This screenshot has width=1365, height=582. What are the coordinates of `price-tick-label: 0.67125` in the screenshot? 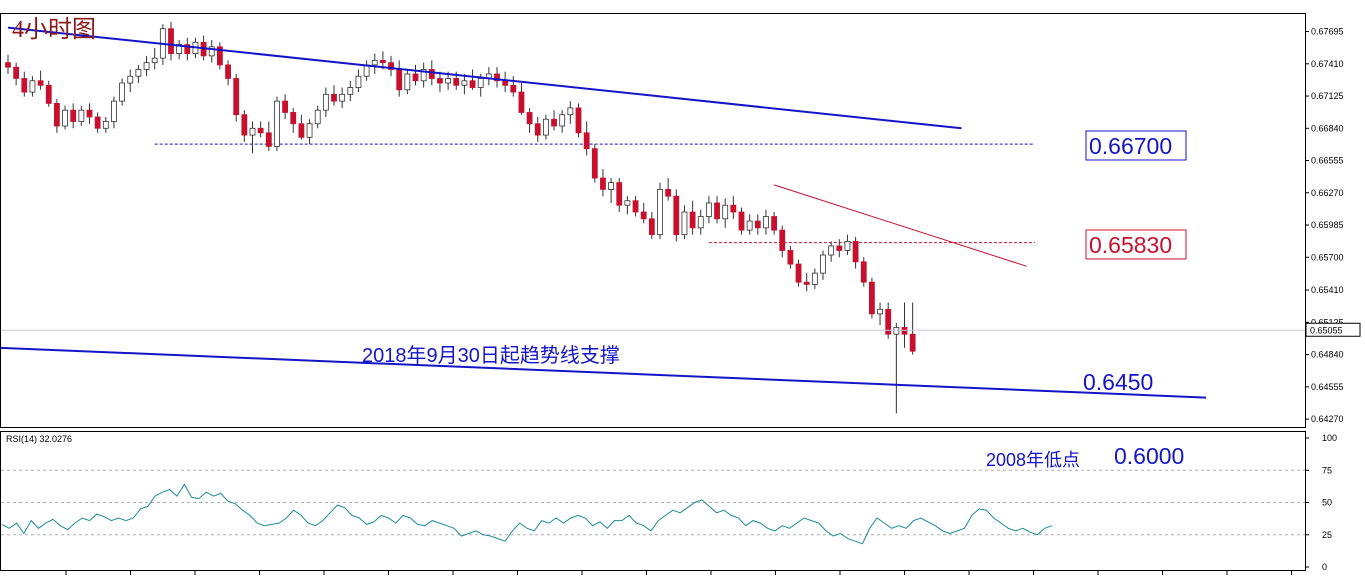 It's located at (1327, 96).